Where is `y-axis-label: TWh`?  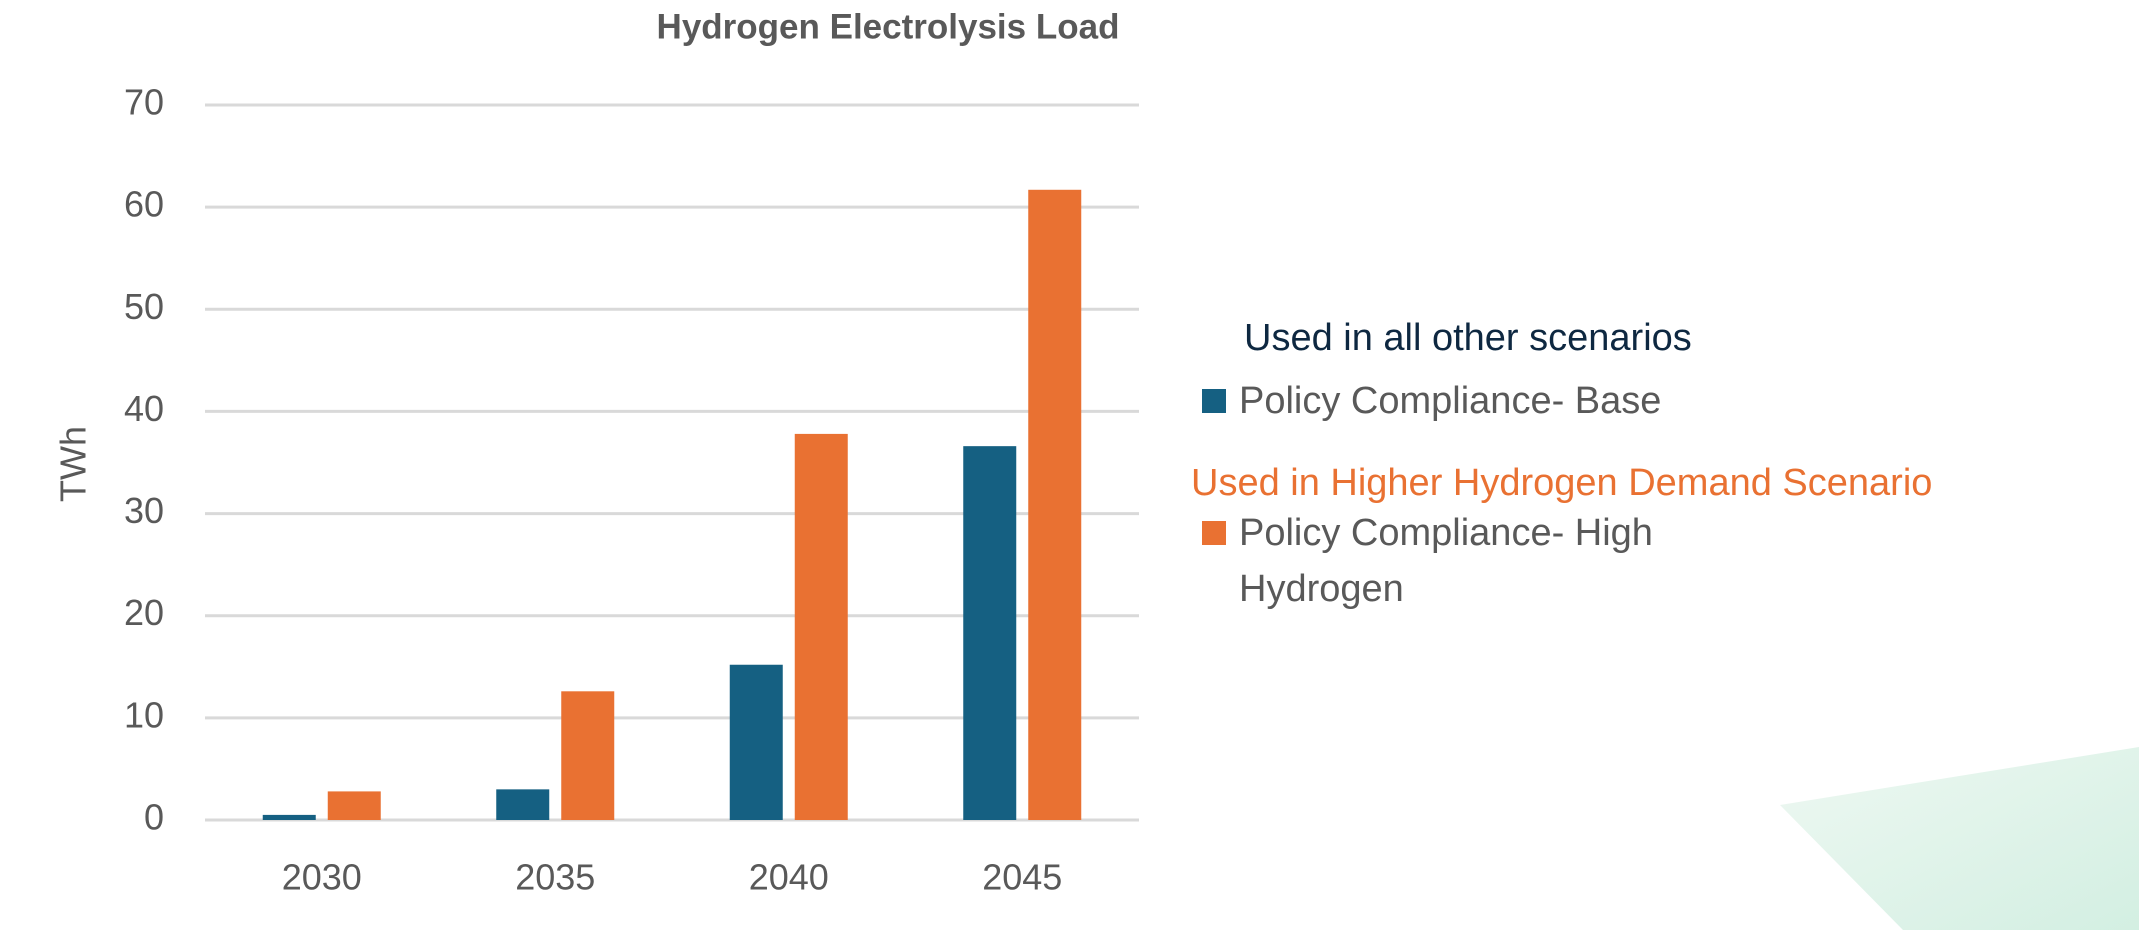 y-axis-label: TWh is located at coordinates (73, 464).